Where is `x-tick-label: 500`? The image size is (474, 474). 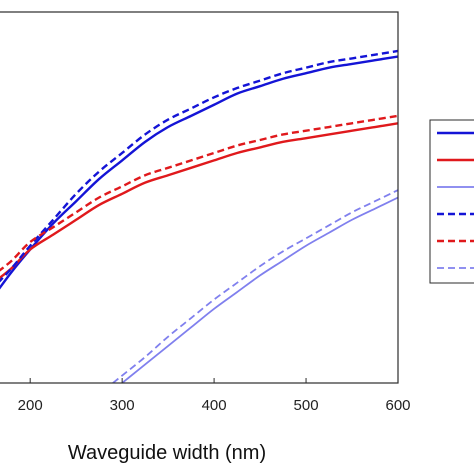
x-tick-label: 500 is located at coordinates (306, 405).